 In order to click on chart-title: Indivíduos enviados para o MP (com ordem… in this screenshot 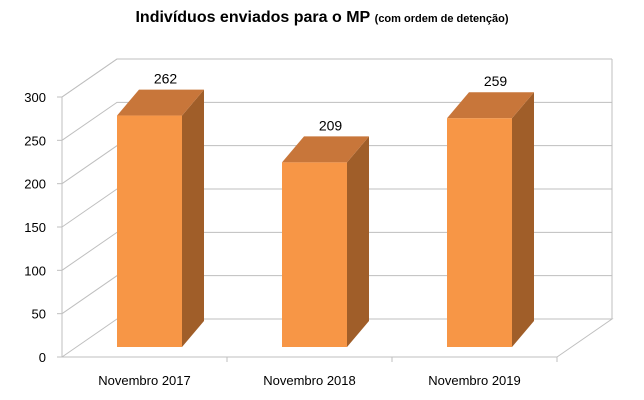, I will do `click(322, 18)`.